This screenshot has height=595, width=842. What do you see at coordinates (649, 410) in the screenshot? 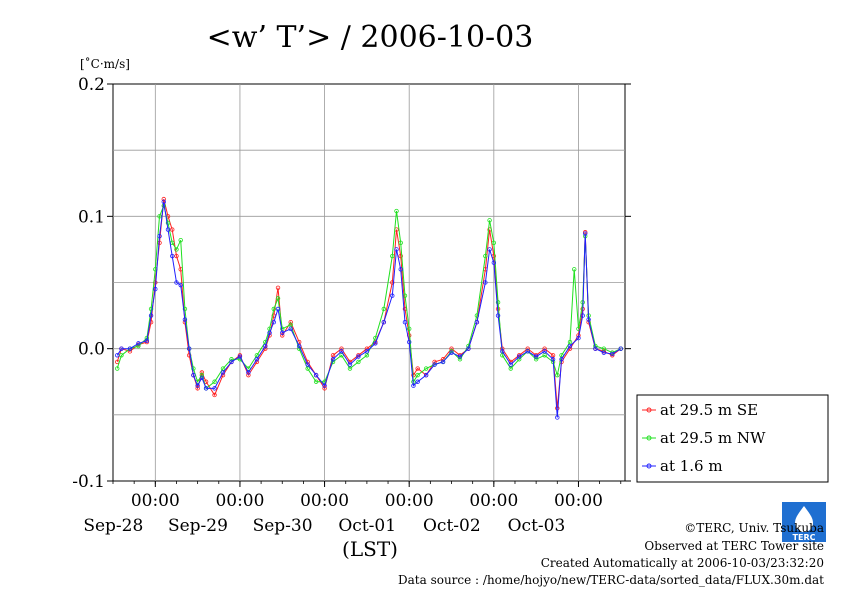
I see `legend-swatch-marker` at bounding box center [649, 410].